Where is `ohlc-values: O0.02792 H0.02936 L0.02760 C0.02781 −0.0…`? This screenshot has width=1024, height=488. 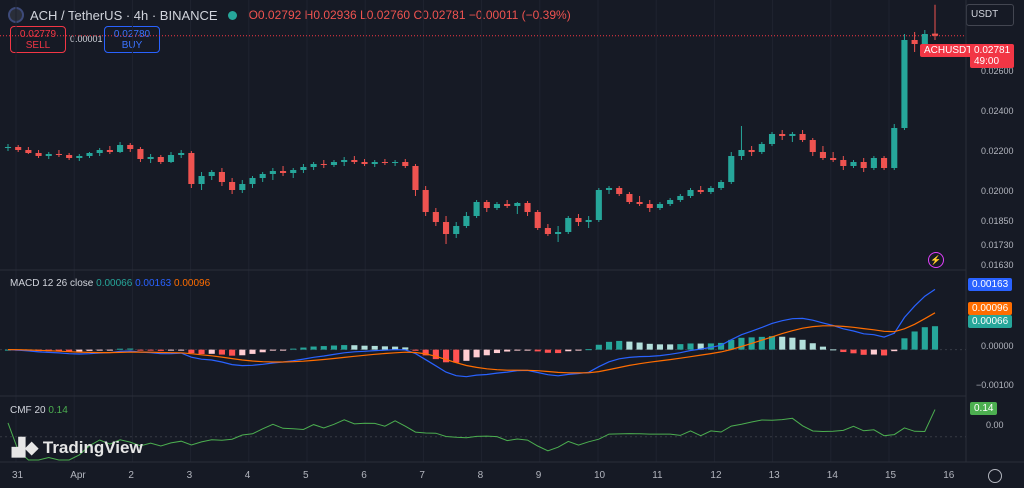 ohlc-values: O0.02792 H0.02936 L0.02760 C0.02781 −0.0… is located at coordinates (410, 15).